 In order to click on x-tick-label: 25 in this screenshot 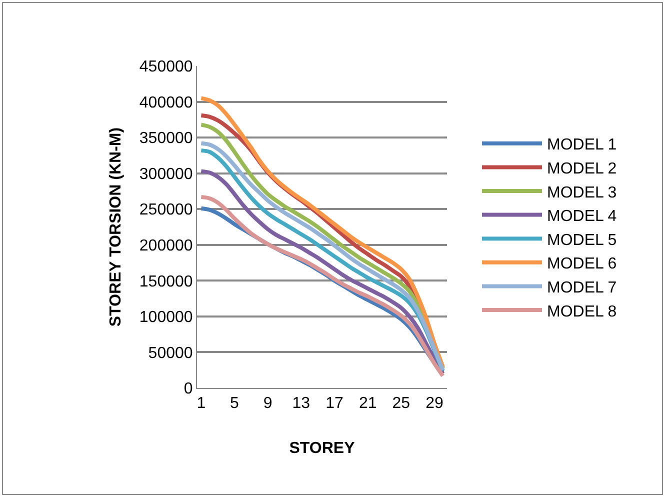, I will do `click(401, 403)`.